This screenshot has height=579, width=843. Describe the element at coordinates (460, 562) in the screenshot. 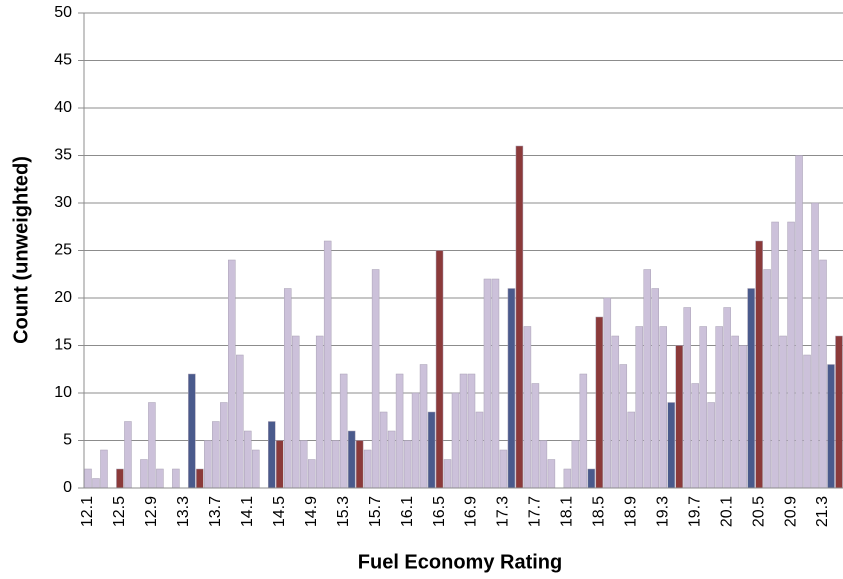

I see `x-axis-title: Fuel Economy Rating` at that location.